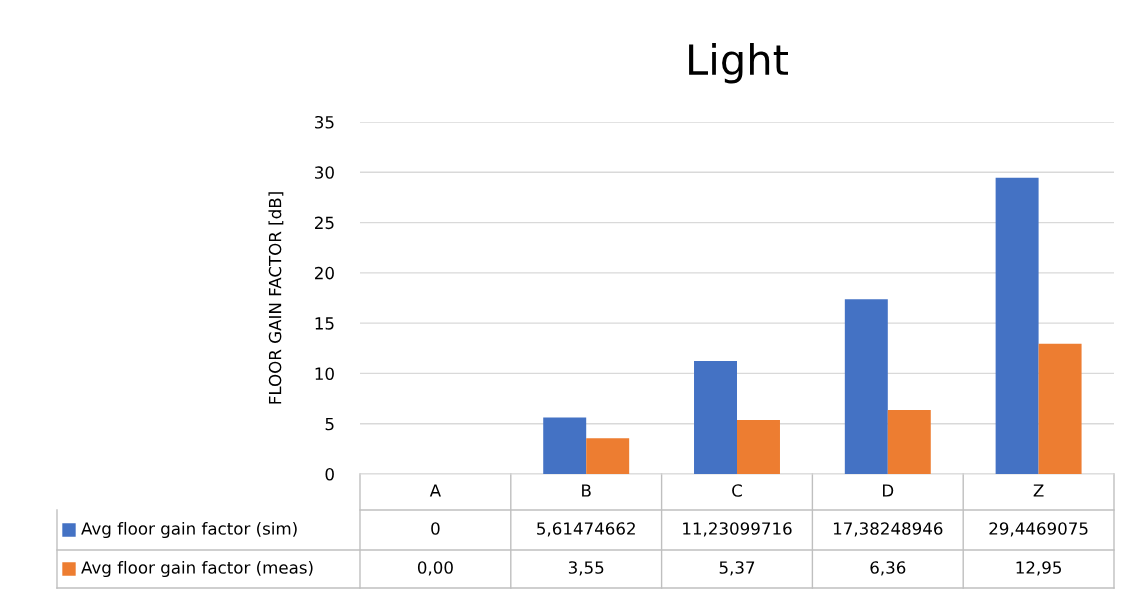  What do you see at coordinates (324, 172) in the screenshot?
I see `y-tick-label: 30` at bounding box center [324, 172].